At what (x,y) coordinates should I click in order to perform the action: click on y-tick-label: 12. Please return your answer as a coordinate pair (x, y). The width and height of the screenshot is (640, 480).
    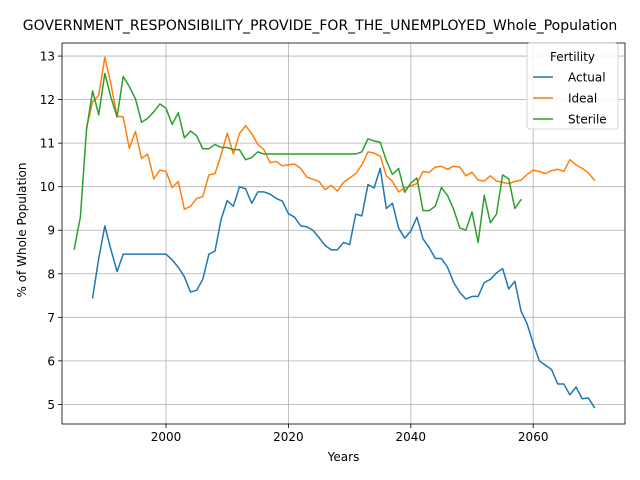
    Looking at the image, I should click on (47, 100).